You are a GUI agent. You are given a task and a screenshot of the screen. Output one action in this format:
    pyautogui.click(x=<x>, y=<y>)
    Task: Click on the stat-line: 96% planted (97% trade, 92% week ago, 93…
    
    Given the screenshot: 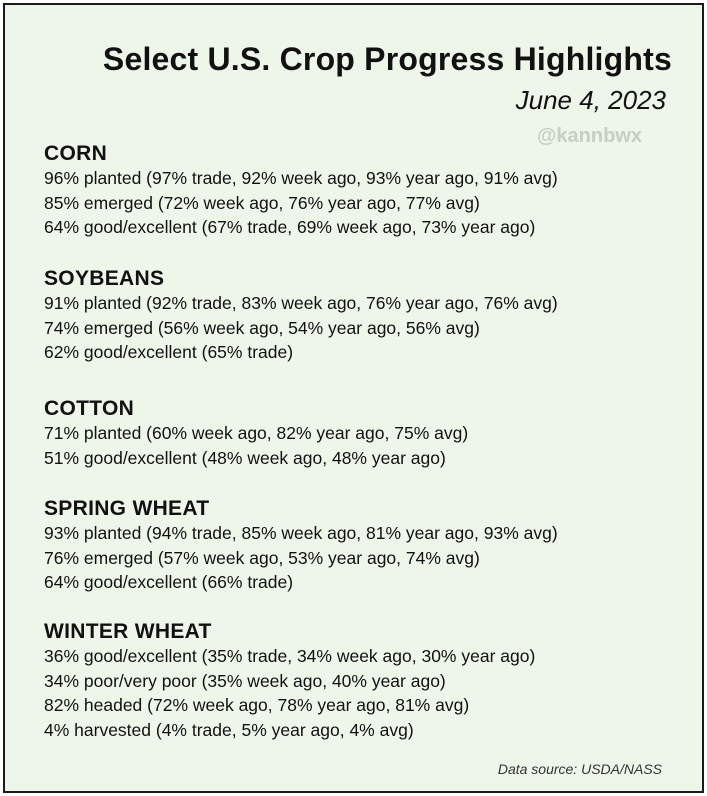 What is the action you would take?
    pyautogui.click(x=301, y=178)
    